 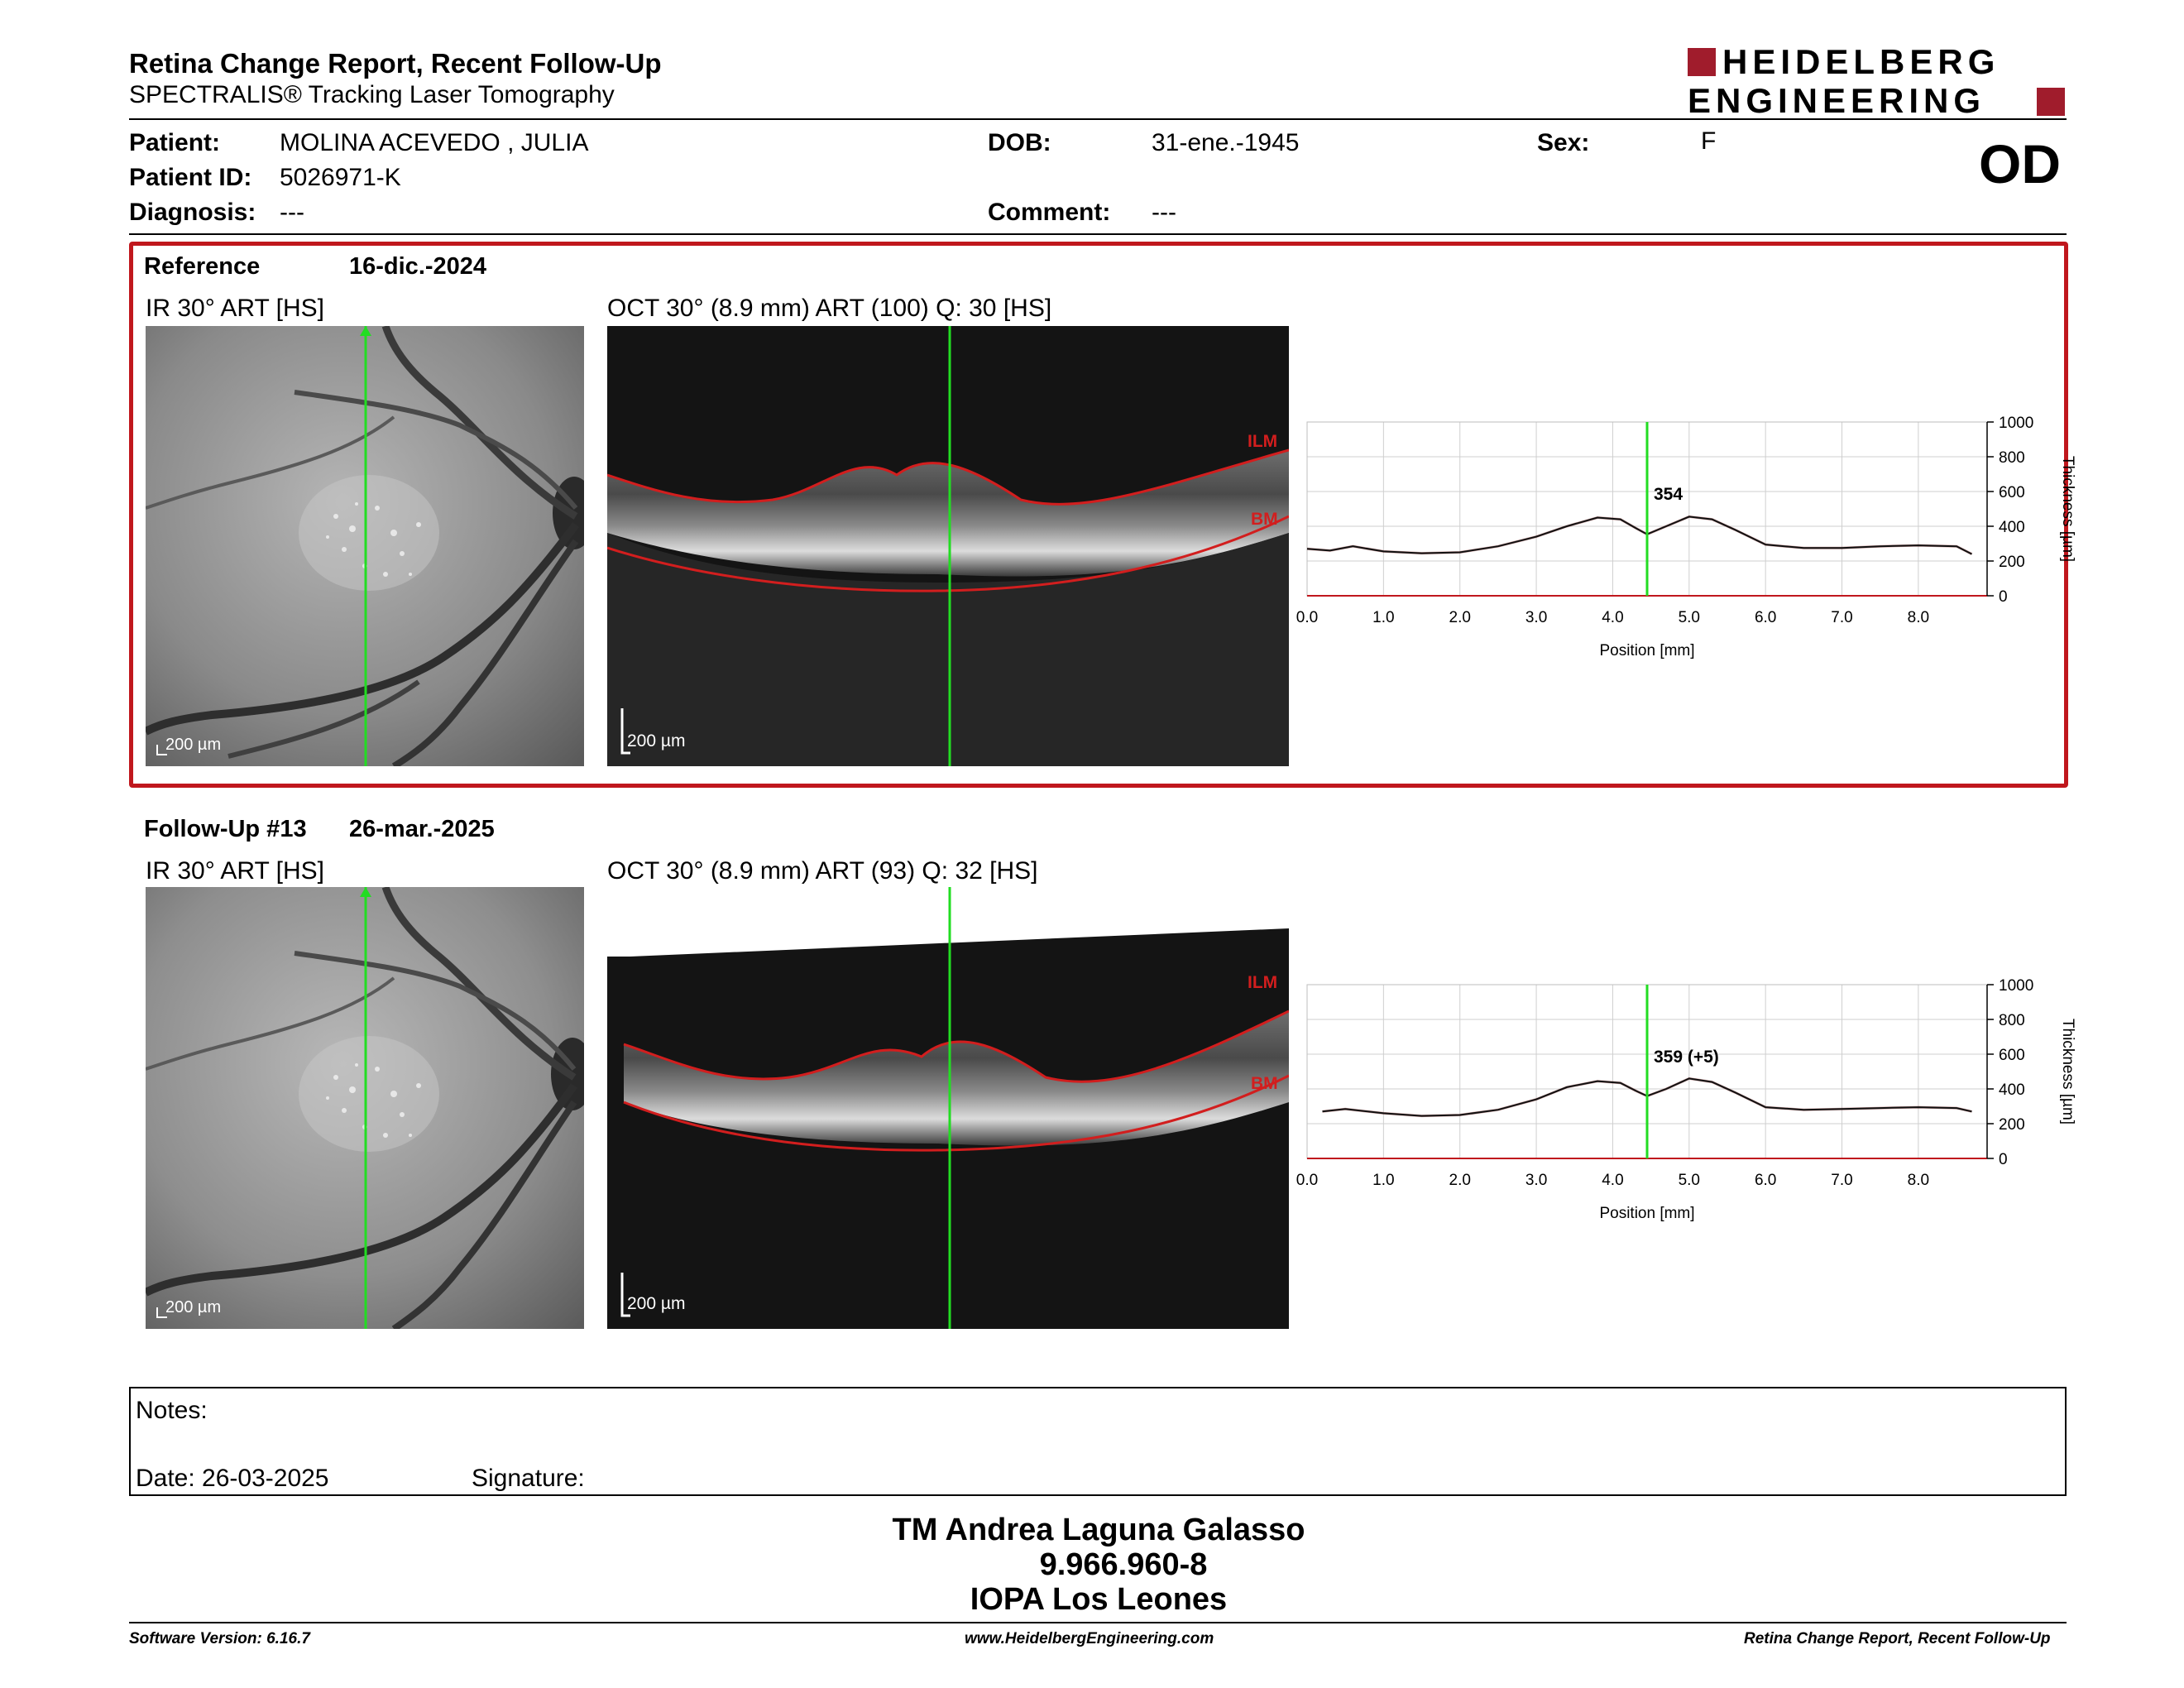 I want to click on comment-label: Comment:, so click(x=1049, y=212).